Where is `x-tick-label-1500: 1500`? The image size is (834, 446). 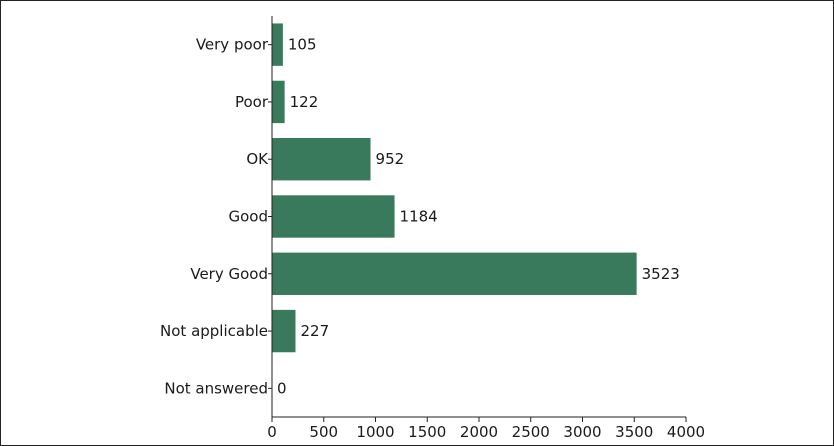
x-tick-label-1500: 1500 is located at coordinates (427, 432).